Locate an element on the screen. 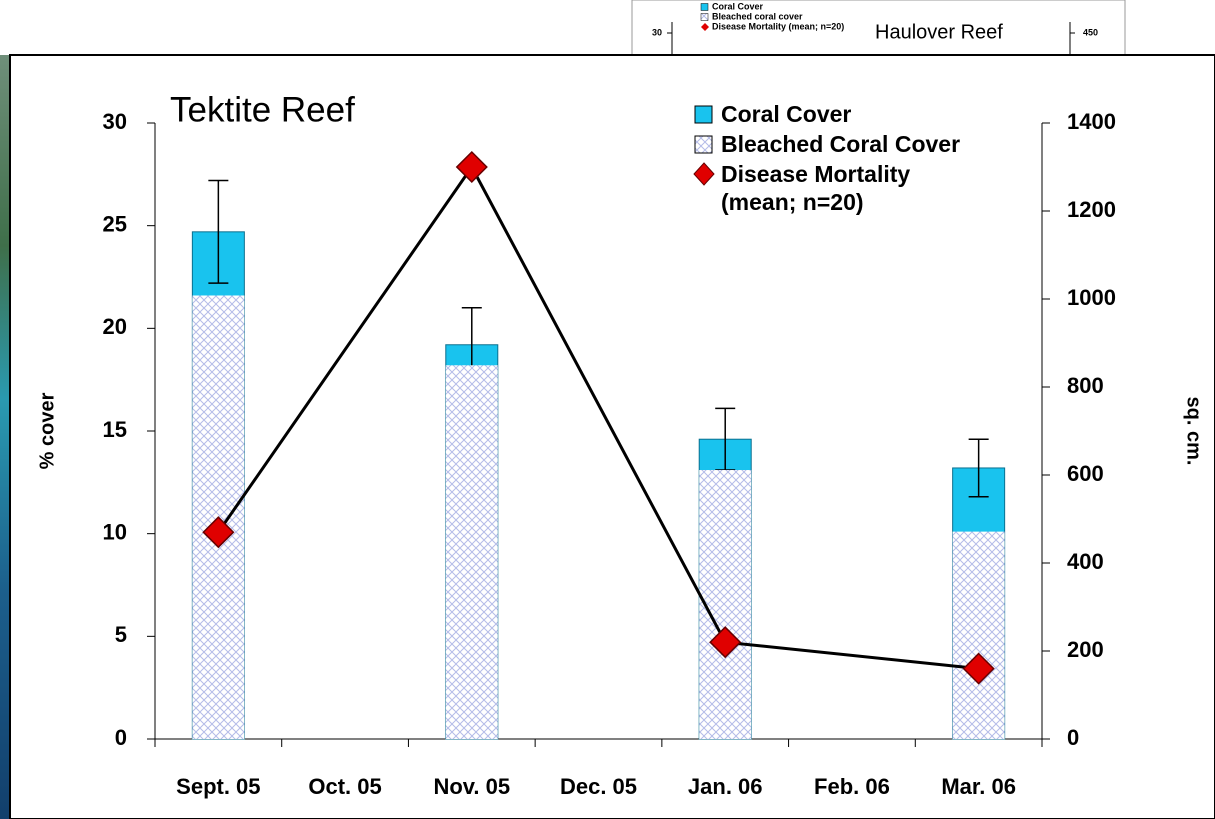  legend-label: Bleached coral cover is located at coordinates (757, 16).